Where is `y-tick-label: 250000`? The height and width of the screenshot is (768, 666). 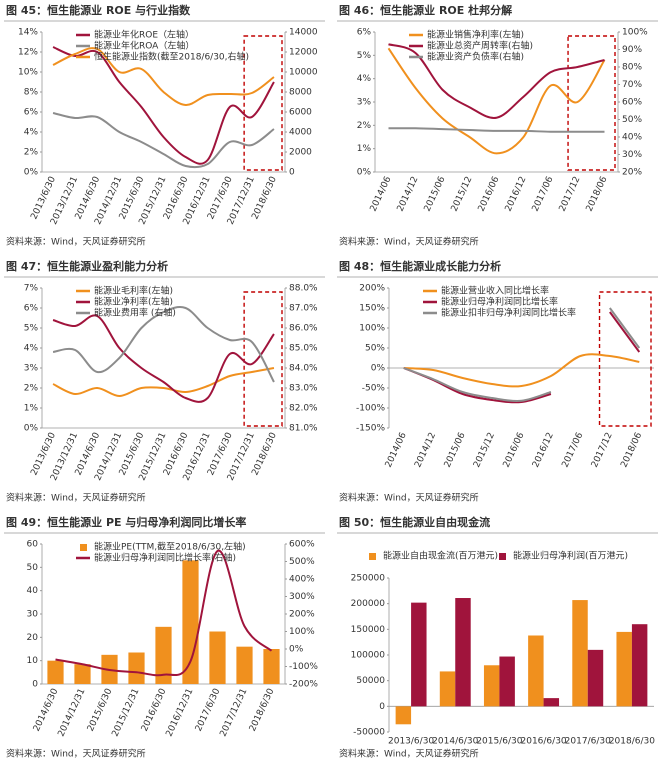
y-tick-label: 250000 is located at coordinates (368, 579).